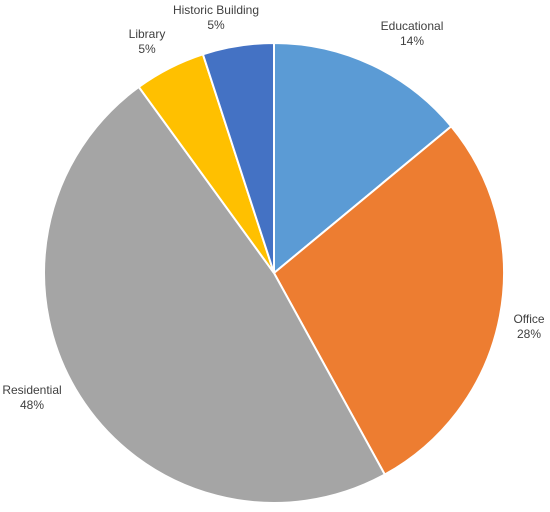  What do you see at coordinates (528, 319) in the screenshot?
I see `slice-label-office: Office` at bounding box center [528, 319].